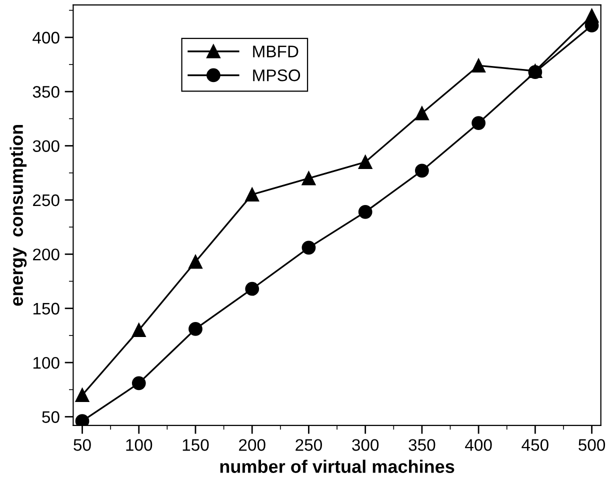 This screenshot has width=610, height=489. Describe the element at coordinates (535, 445) in the screenshot. I see `x-tick-label: 450` at that location.